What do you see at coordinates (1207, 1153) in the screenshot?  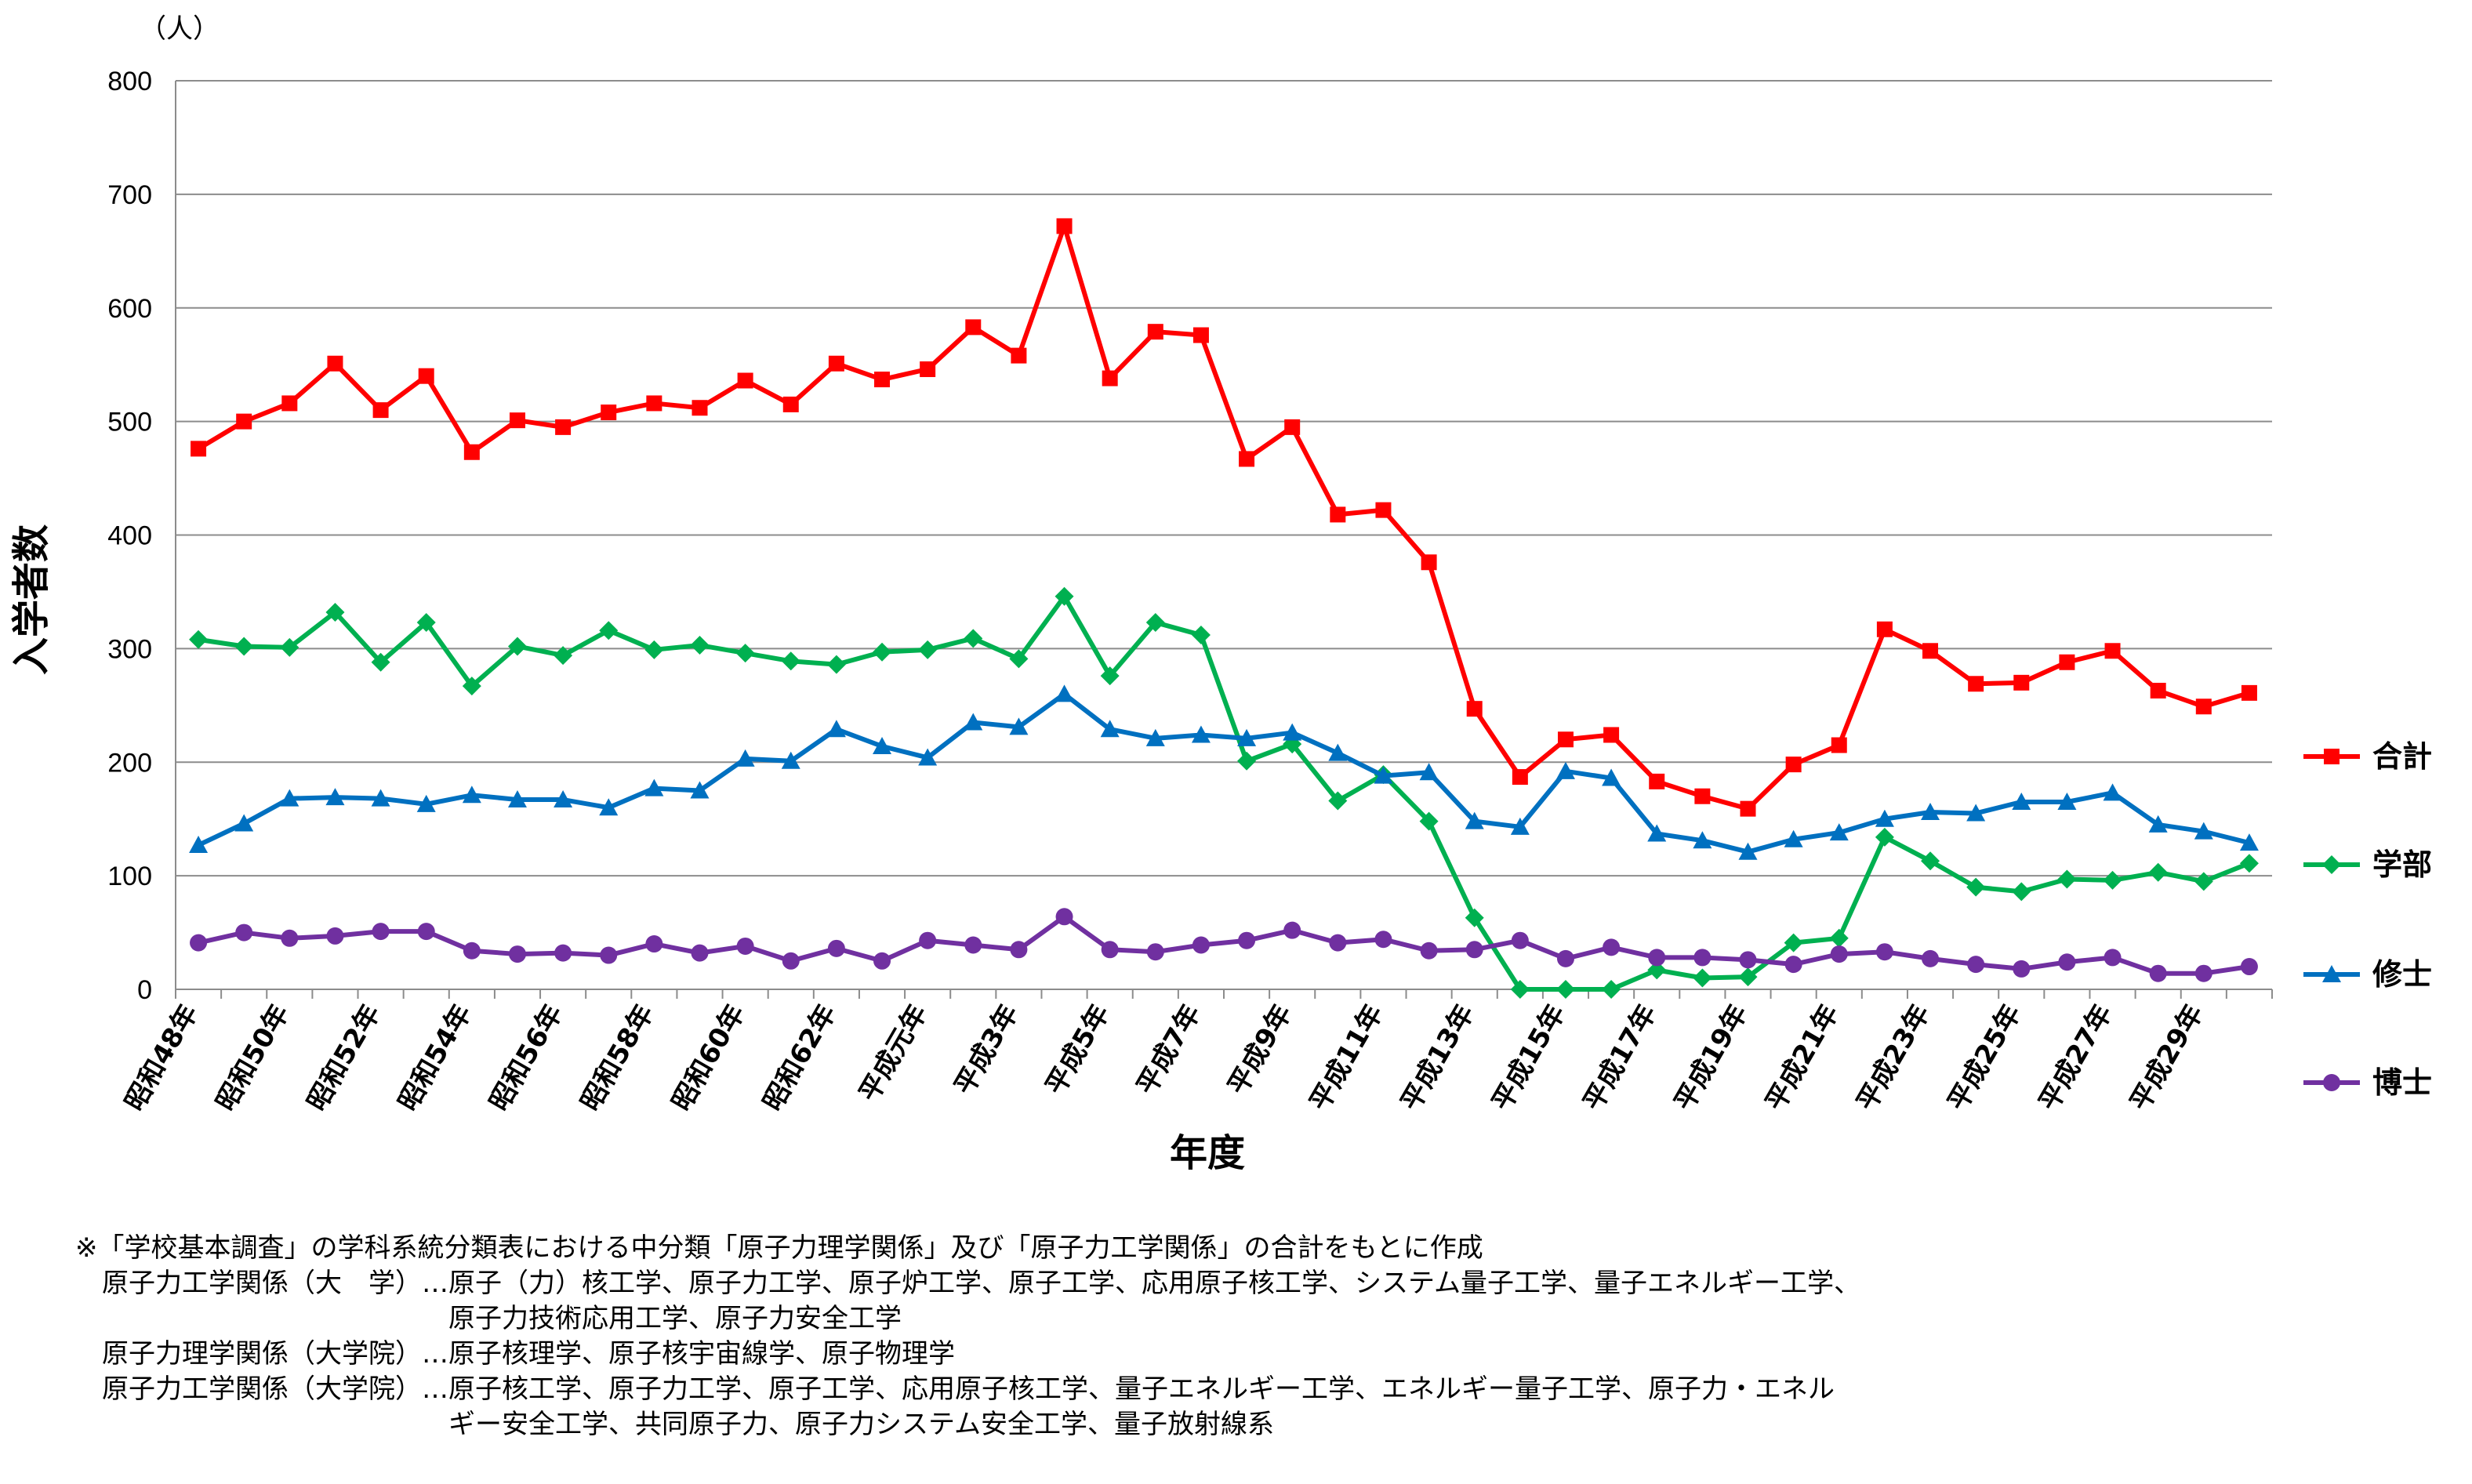 I see `x-axis-title: 年度` at bounding box center [1207, 1153].